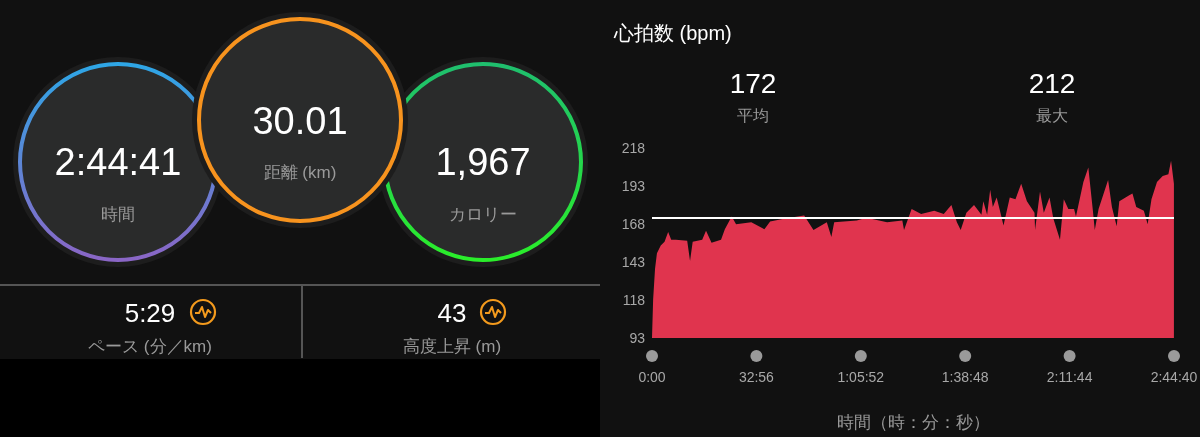 The height and width of the screenshot is (437, 1200). Describe the element at coordinates (300, 121) in the screenshot. I see `text: 30.01` at that location.